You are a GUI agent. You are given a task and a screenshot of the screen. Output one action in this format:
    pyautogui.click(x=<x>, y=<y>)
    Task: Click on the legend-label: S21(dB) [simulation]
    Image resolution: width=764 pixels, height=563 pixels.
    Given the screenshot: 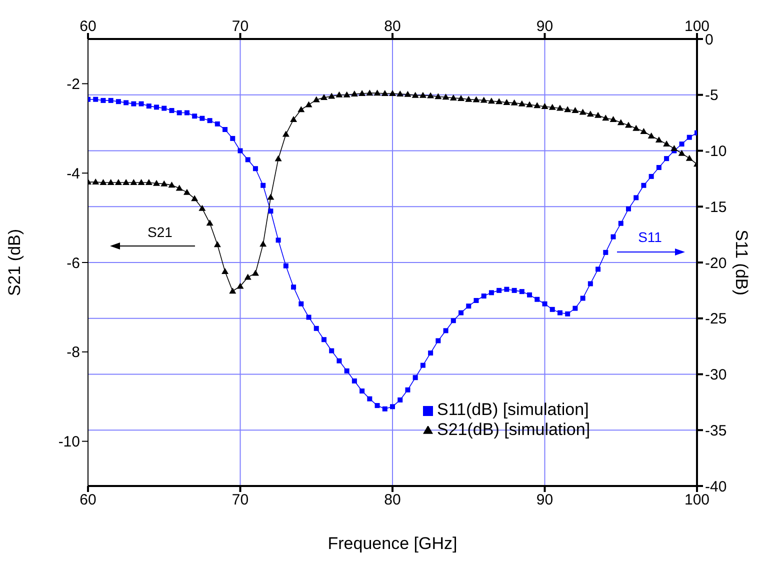 What is the action you would take?
    pyautogui.click(x=513, y=429)
    